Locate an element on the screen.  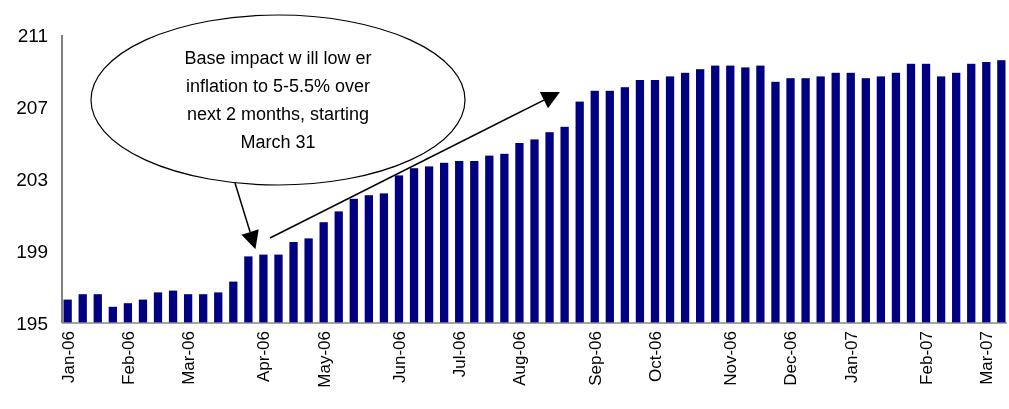
x-tick-label: Feb-06 is located at coordinates (128, 358).